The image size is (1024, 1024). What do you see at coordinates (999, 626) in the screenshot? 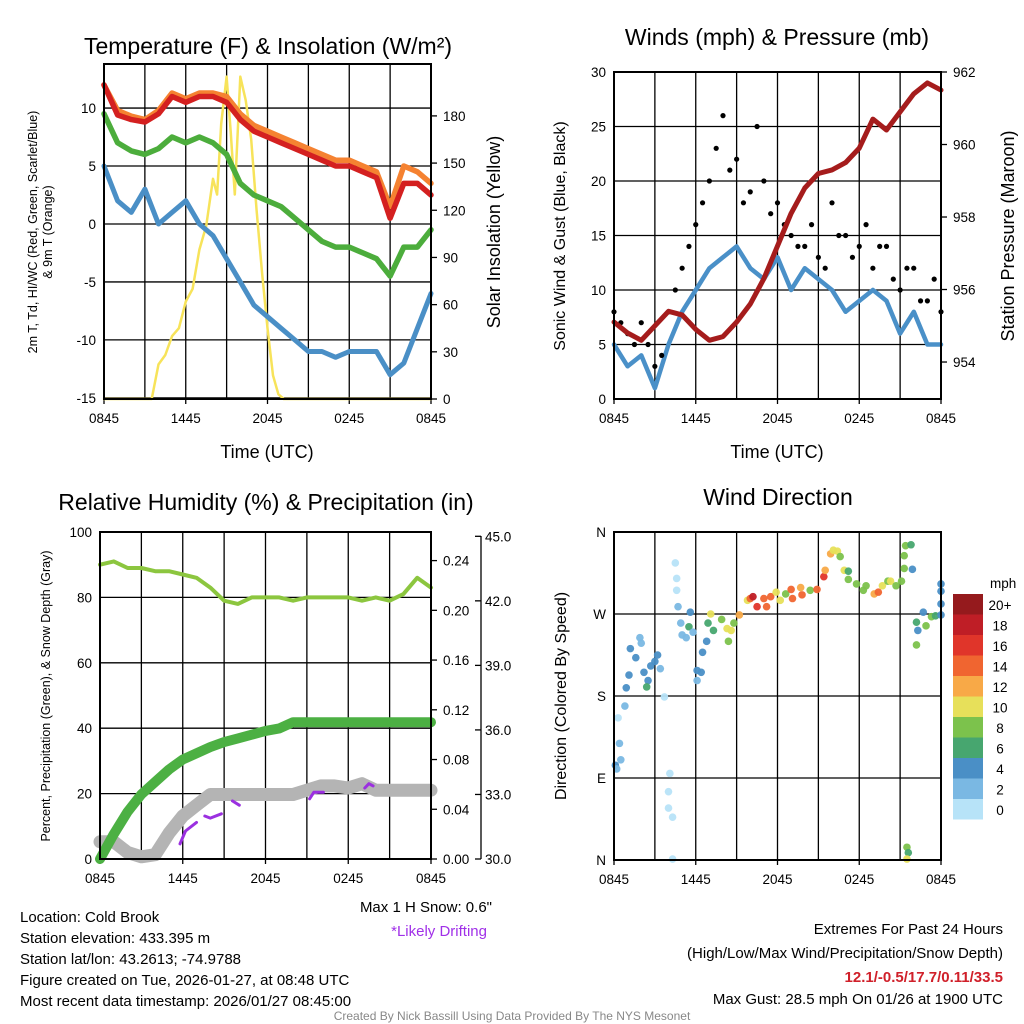
I see `legend-label: 18` at bounding box center [999, 626].